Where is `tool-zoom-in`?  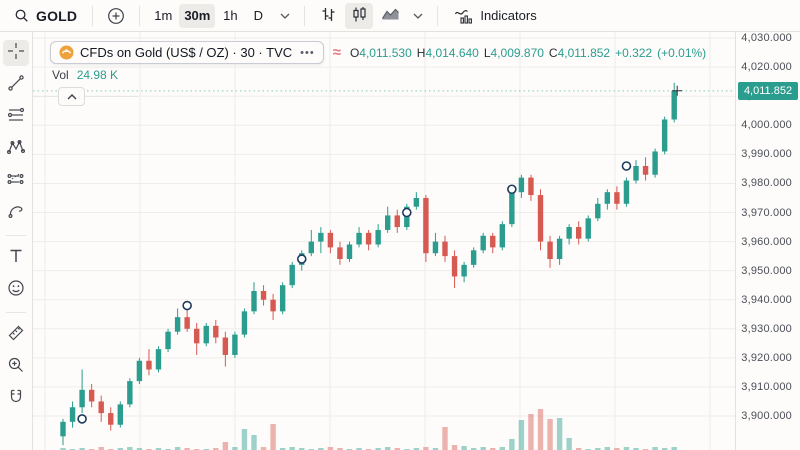
tool-zoom-in is located at coordinates (16, 367).